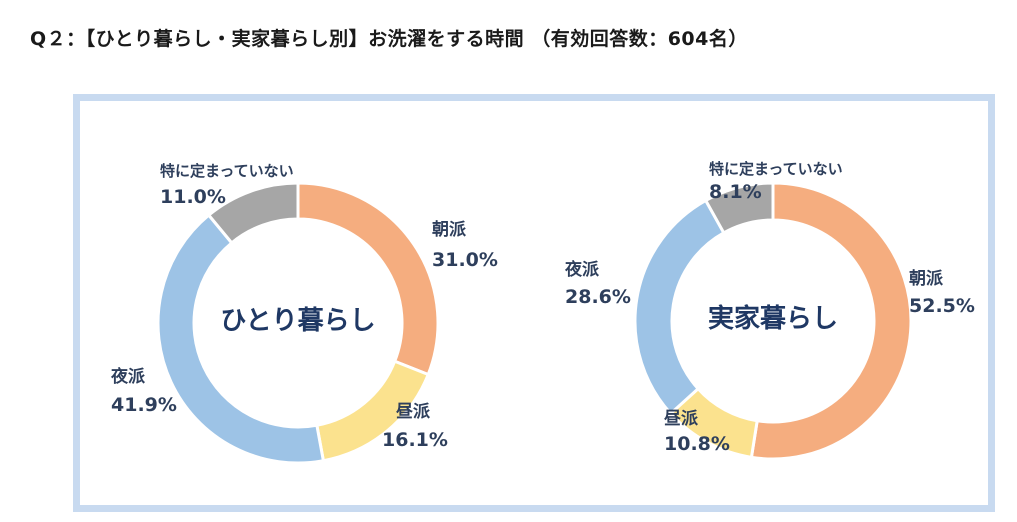 The width and height of the screenshot is (1017, 522). What do you see at coordinates (144, 405) in the screenshot?
I see `slice-value-night-hitori: 41.9%` at bounding box center [144, 405].